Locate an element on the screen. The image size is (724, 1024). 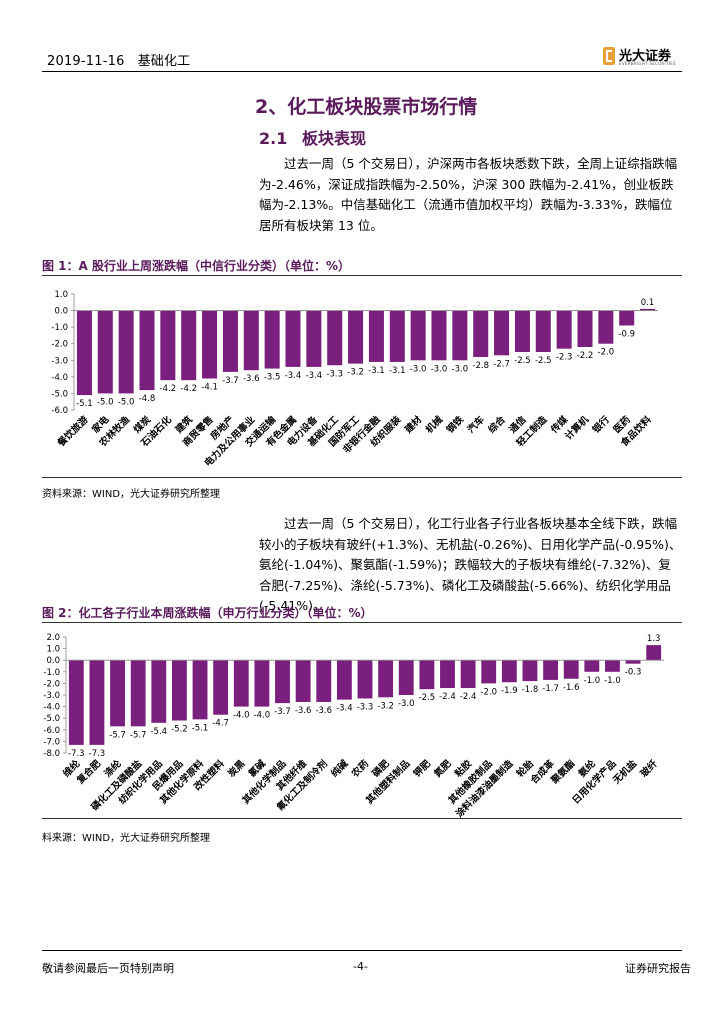
fig1-data-label: -3.3 is located at coordinates (334, 374).